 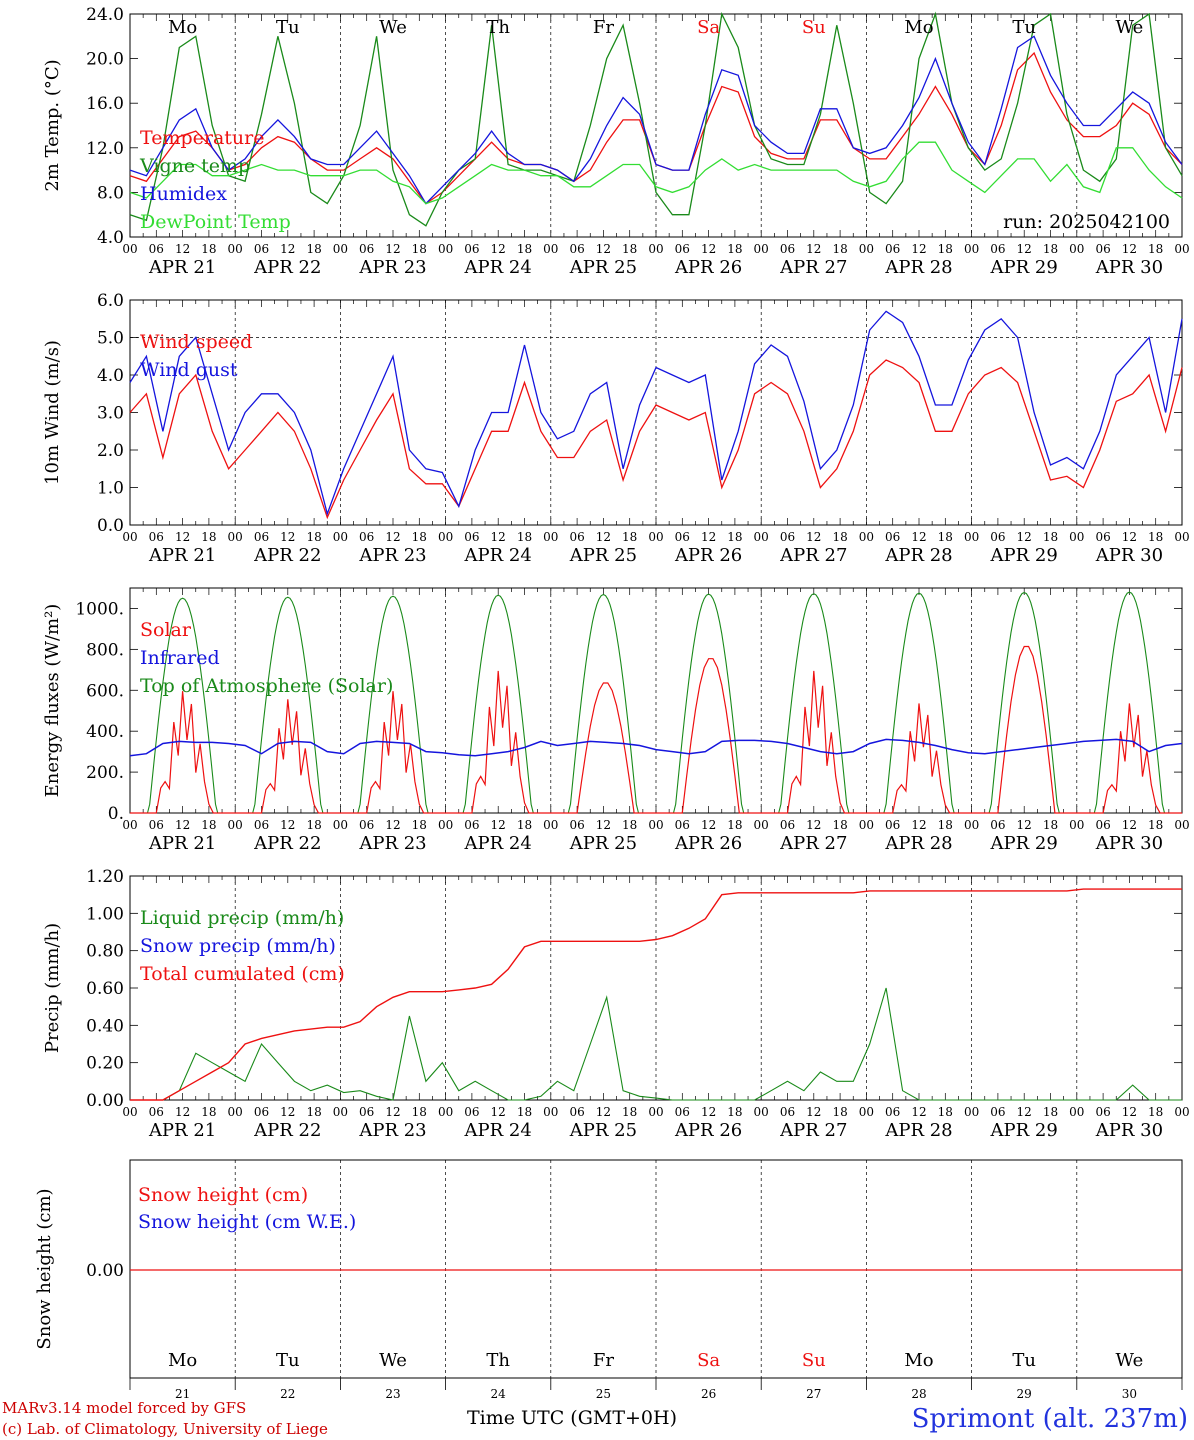 I want to click on weekday-label: Mo, so click(x=182, y=27).